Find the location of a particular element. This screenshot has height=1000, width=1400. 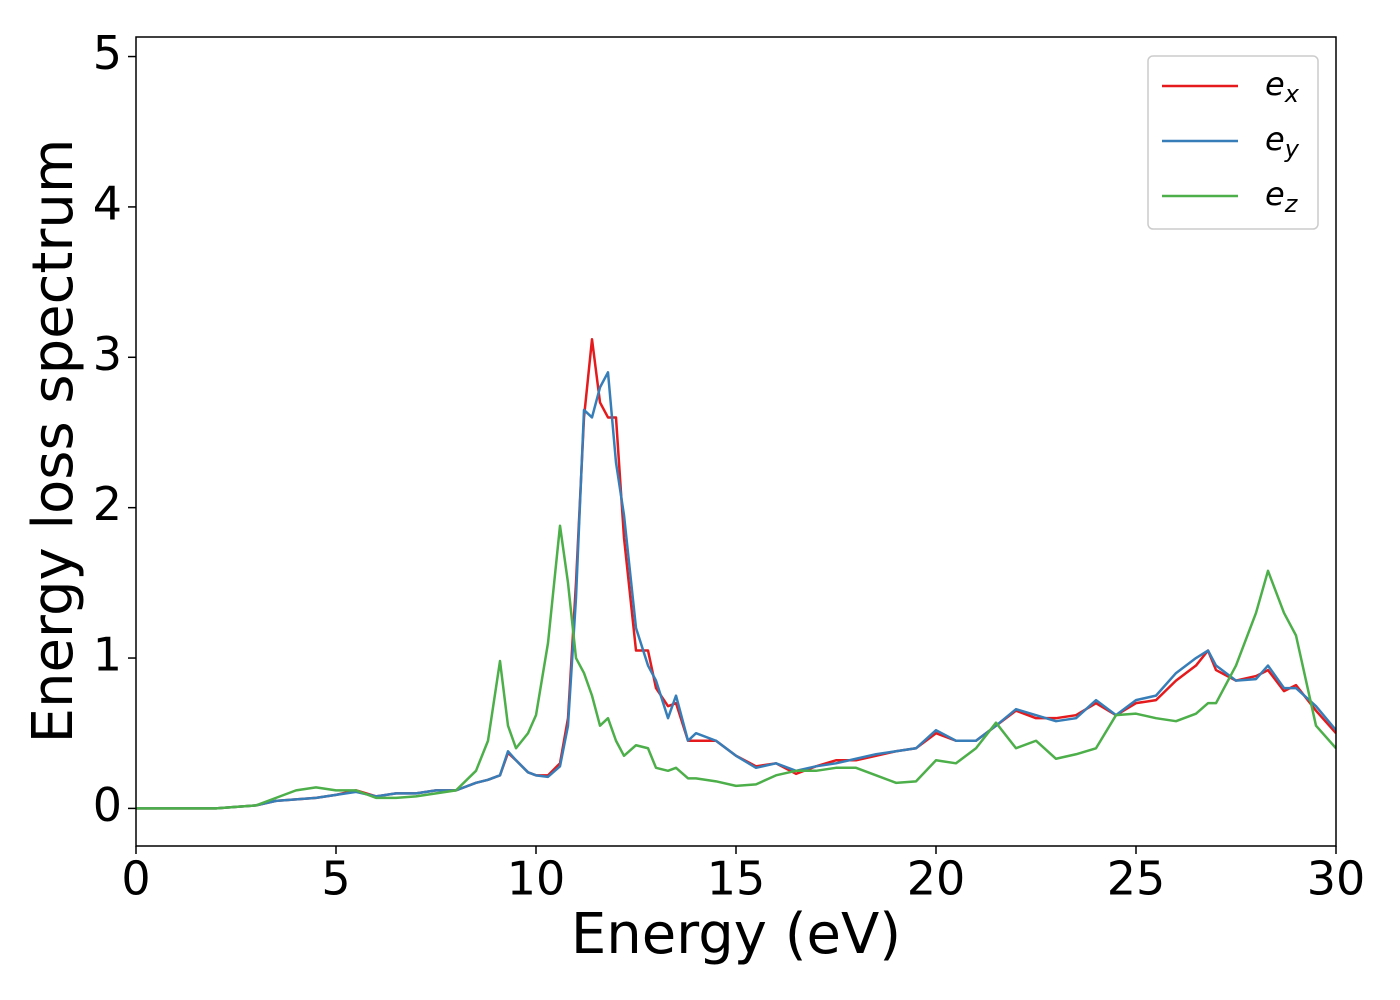

y-tick-label: 1 is located at coordinates (107, 655).